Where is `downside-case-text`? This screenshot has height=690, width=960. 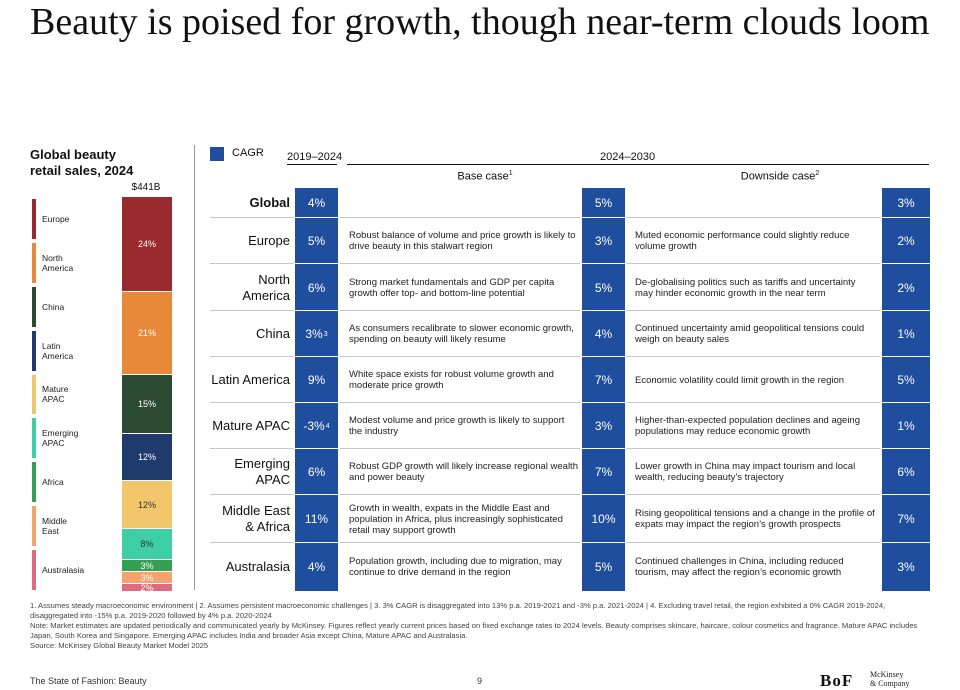
downside-case-text is located at coordinates (755, 203).